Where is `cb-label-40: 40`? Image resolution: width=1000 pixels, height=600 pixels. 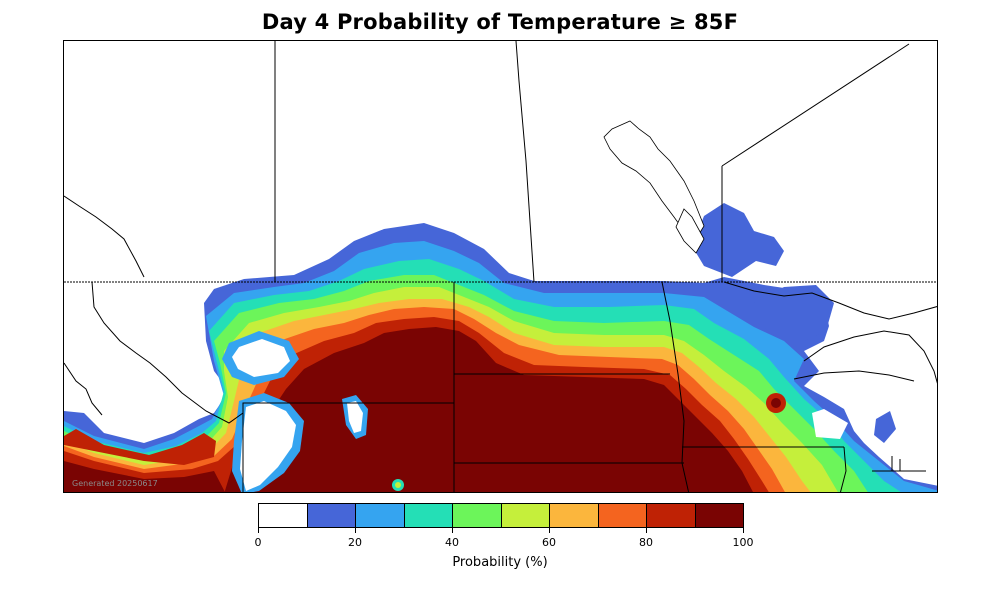
cb-label-40: 40 is located at coordinates (452, 542).